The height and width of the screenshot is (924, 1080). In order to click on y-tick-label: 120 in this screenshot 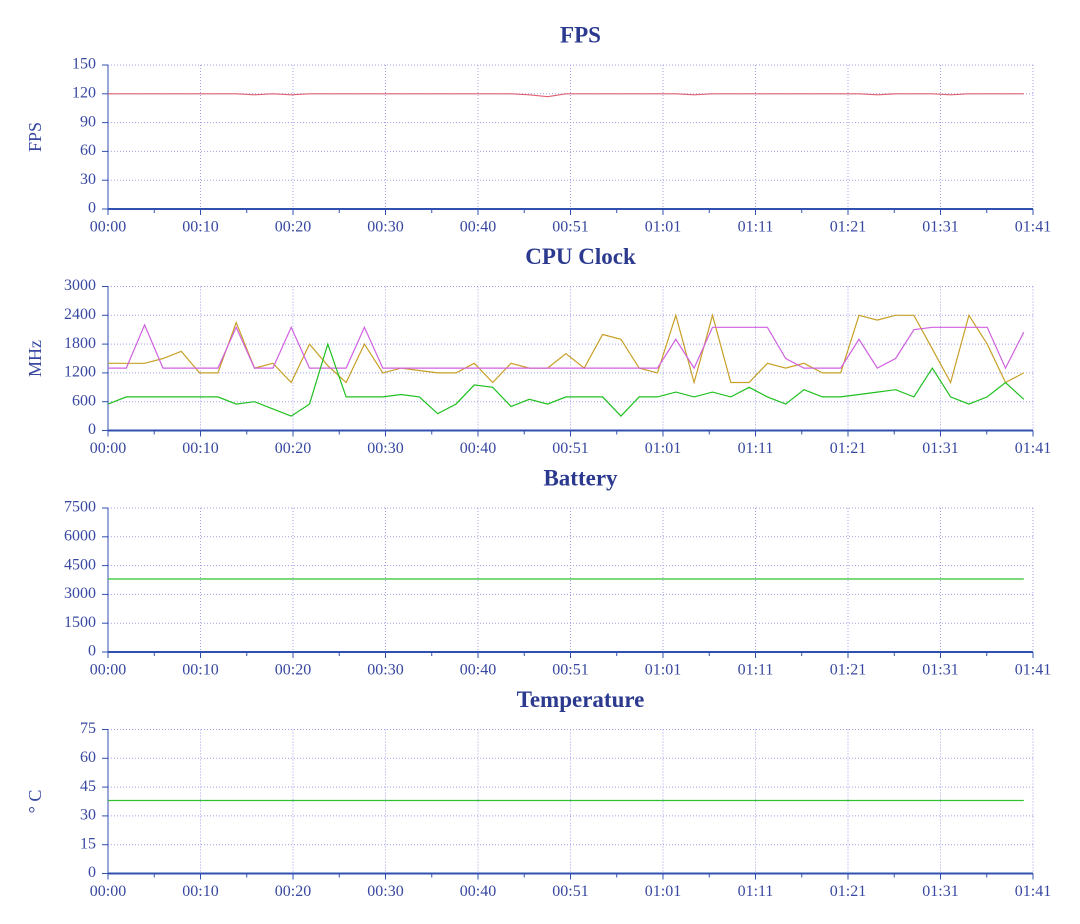, I will do `click(84, 92)`.